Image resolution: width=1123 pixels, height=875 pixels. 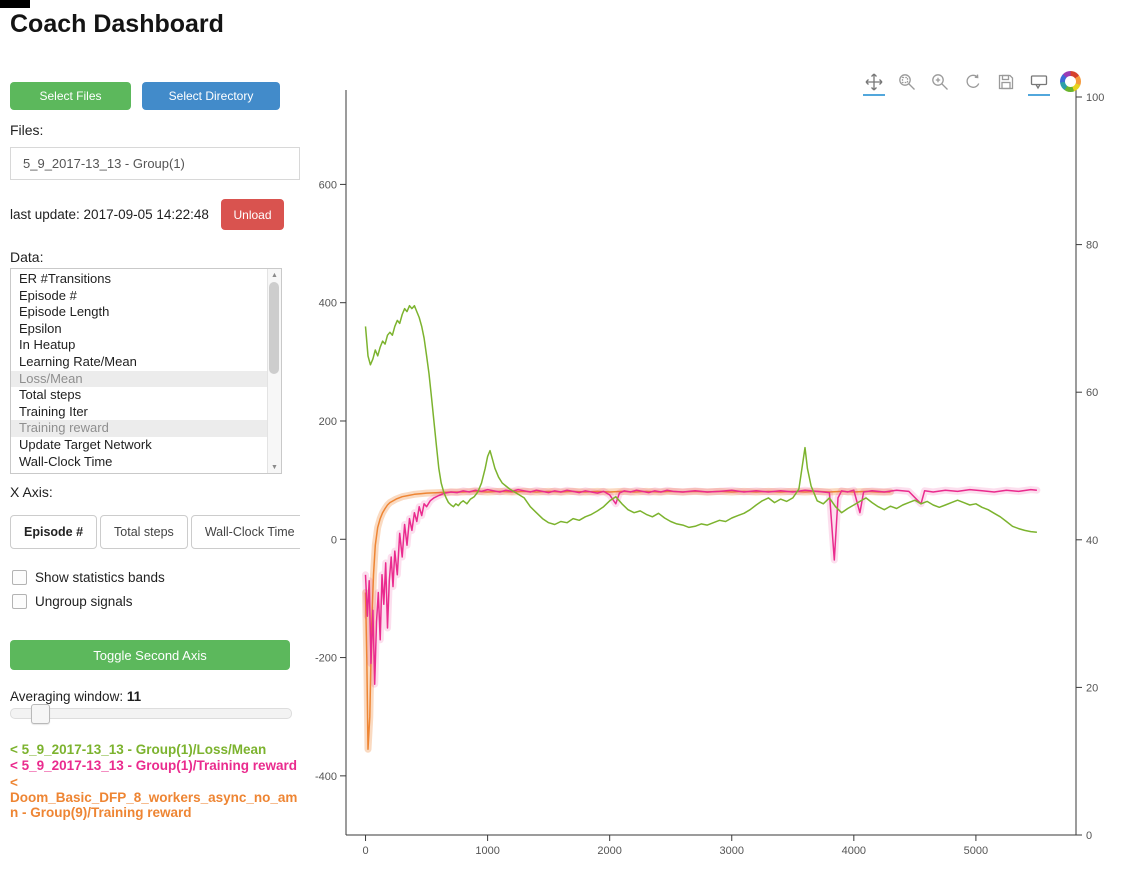 I want to click on x-axis-button-group: Episode # Total steps Wall-Clock Time, so click(x=159, y=532).